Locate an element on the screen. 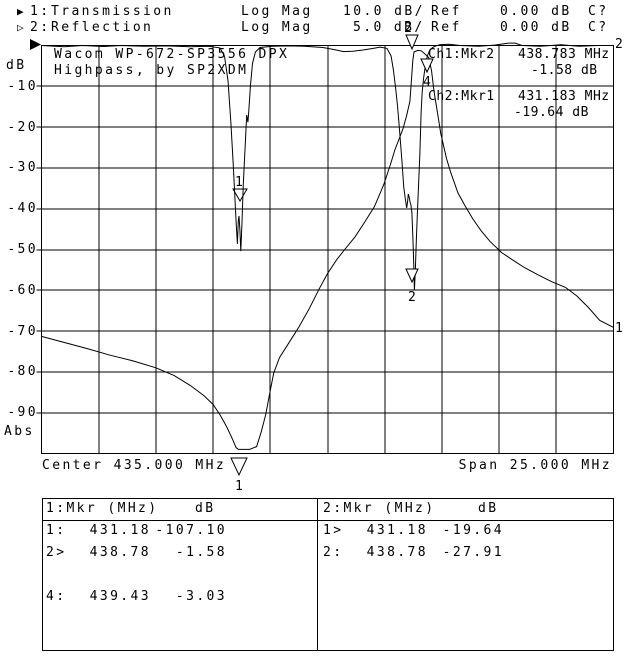 This screenshot has width=640, height=659. y-tick-label: -50 is located at coordinates (22, 249).